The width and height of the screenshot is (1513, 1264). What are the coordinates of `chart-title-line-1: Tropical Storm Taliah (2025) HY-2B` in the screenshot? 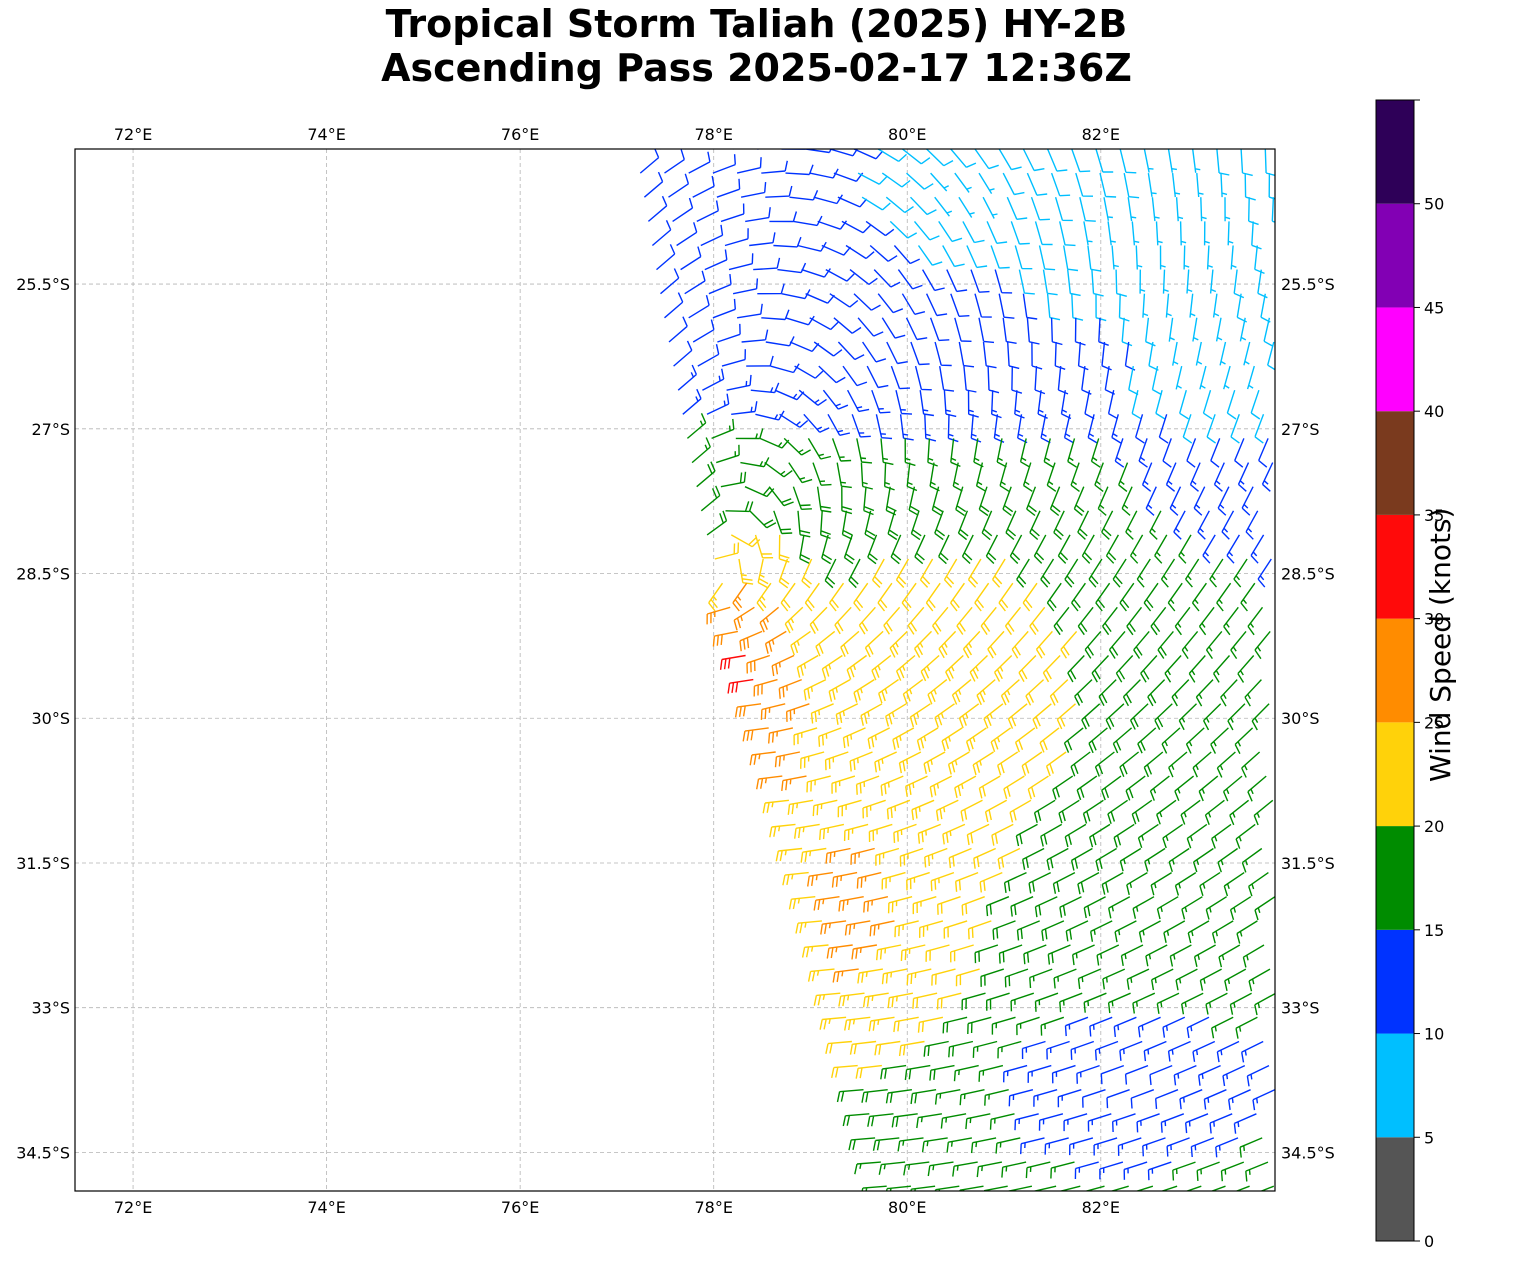 It's located at (756, 24).